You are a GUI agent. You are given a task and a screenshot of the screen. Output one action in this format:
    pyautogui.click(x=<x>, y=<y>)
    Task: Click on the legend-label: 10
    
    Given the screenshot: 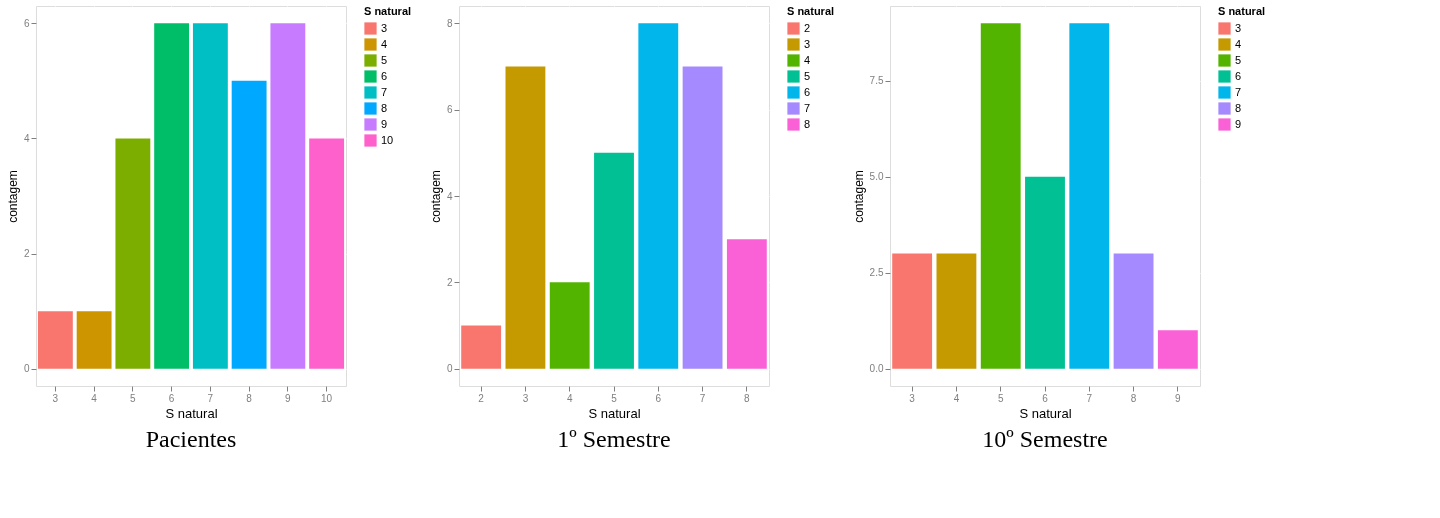 What is the action you would take?
    pyautogui.click(x=387, y=139)
    